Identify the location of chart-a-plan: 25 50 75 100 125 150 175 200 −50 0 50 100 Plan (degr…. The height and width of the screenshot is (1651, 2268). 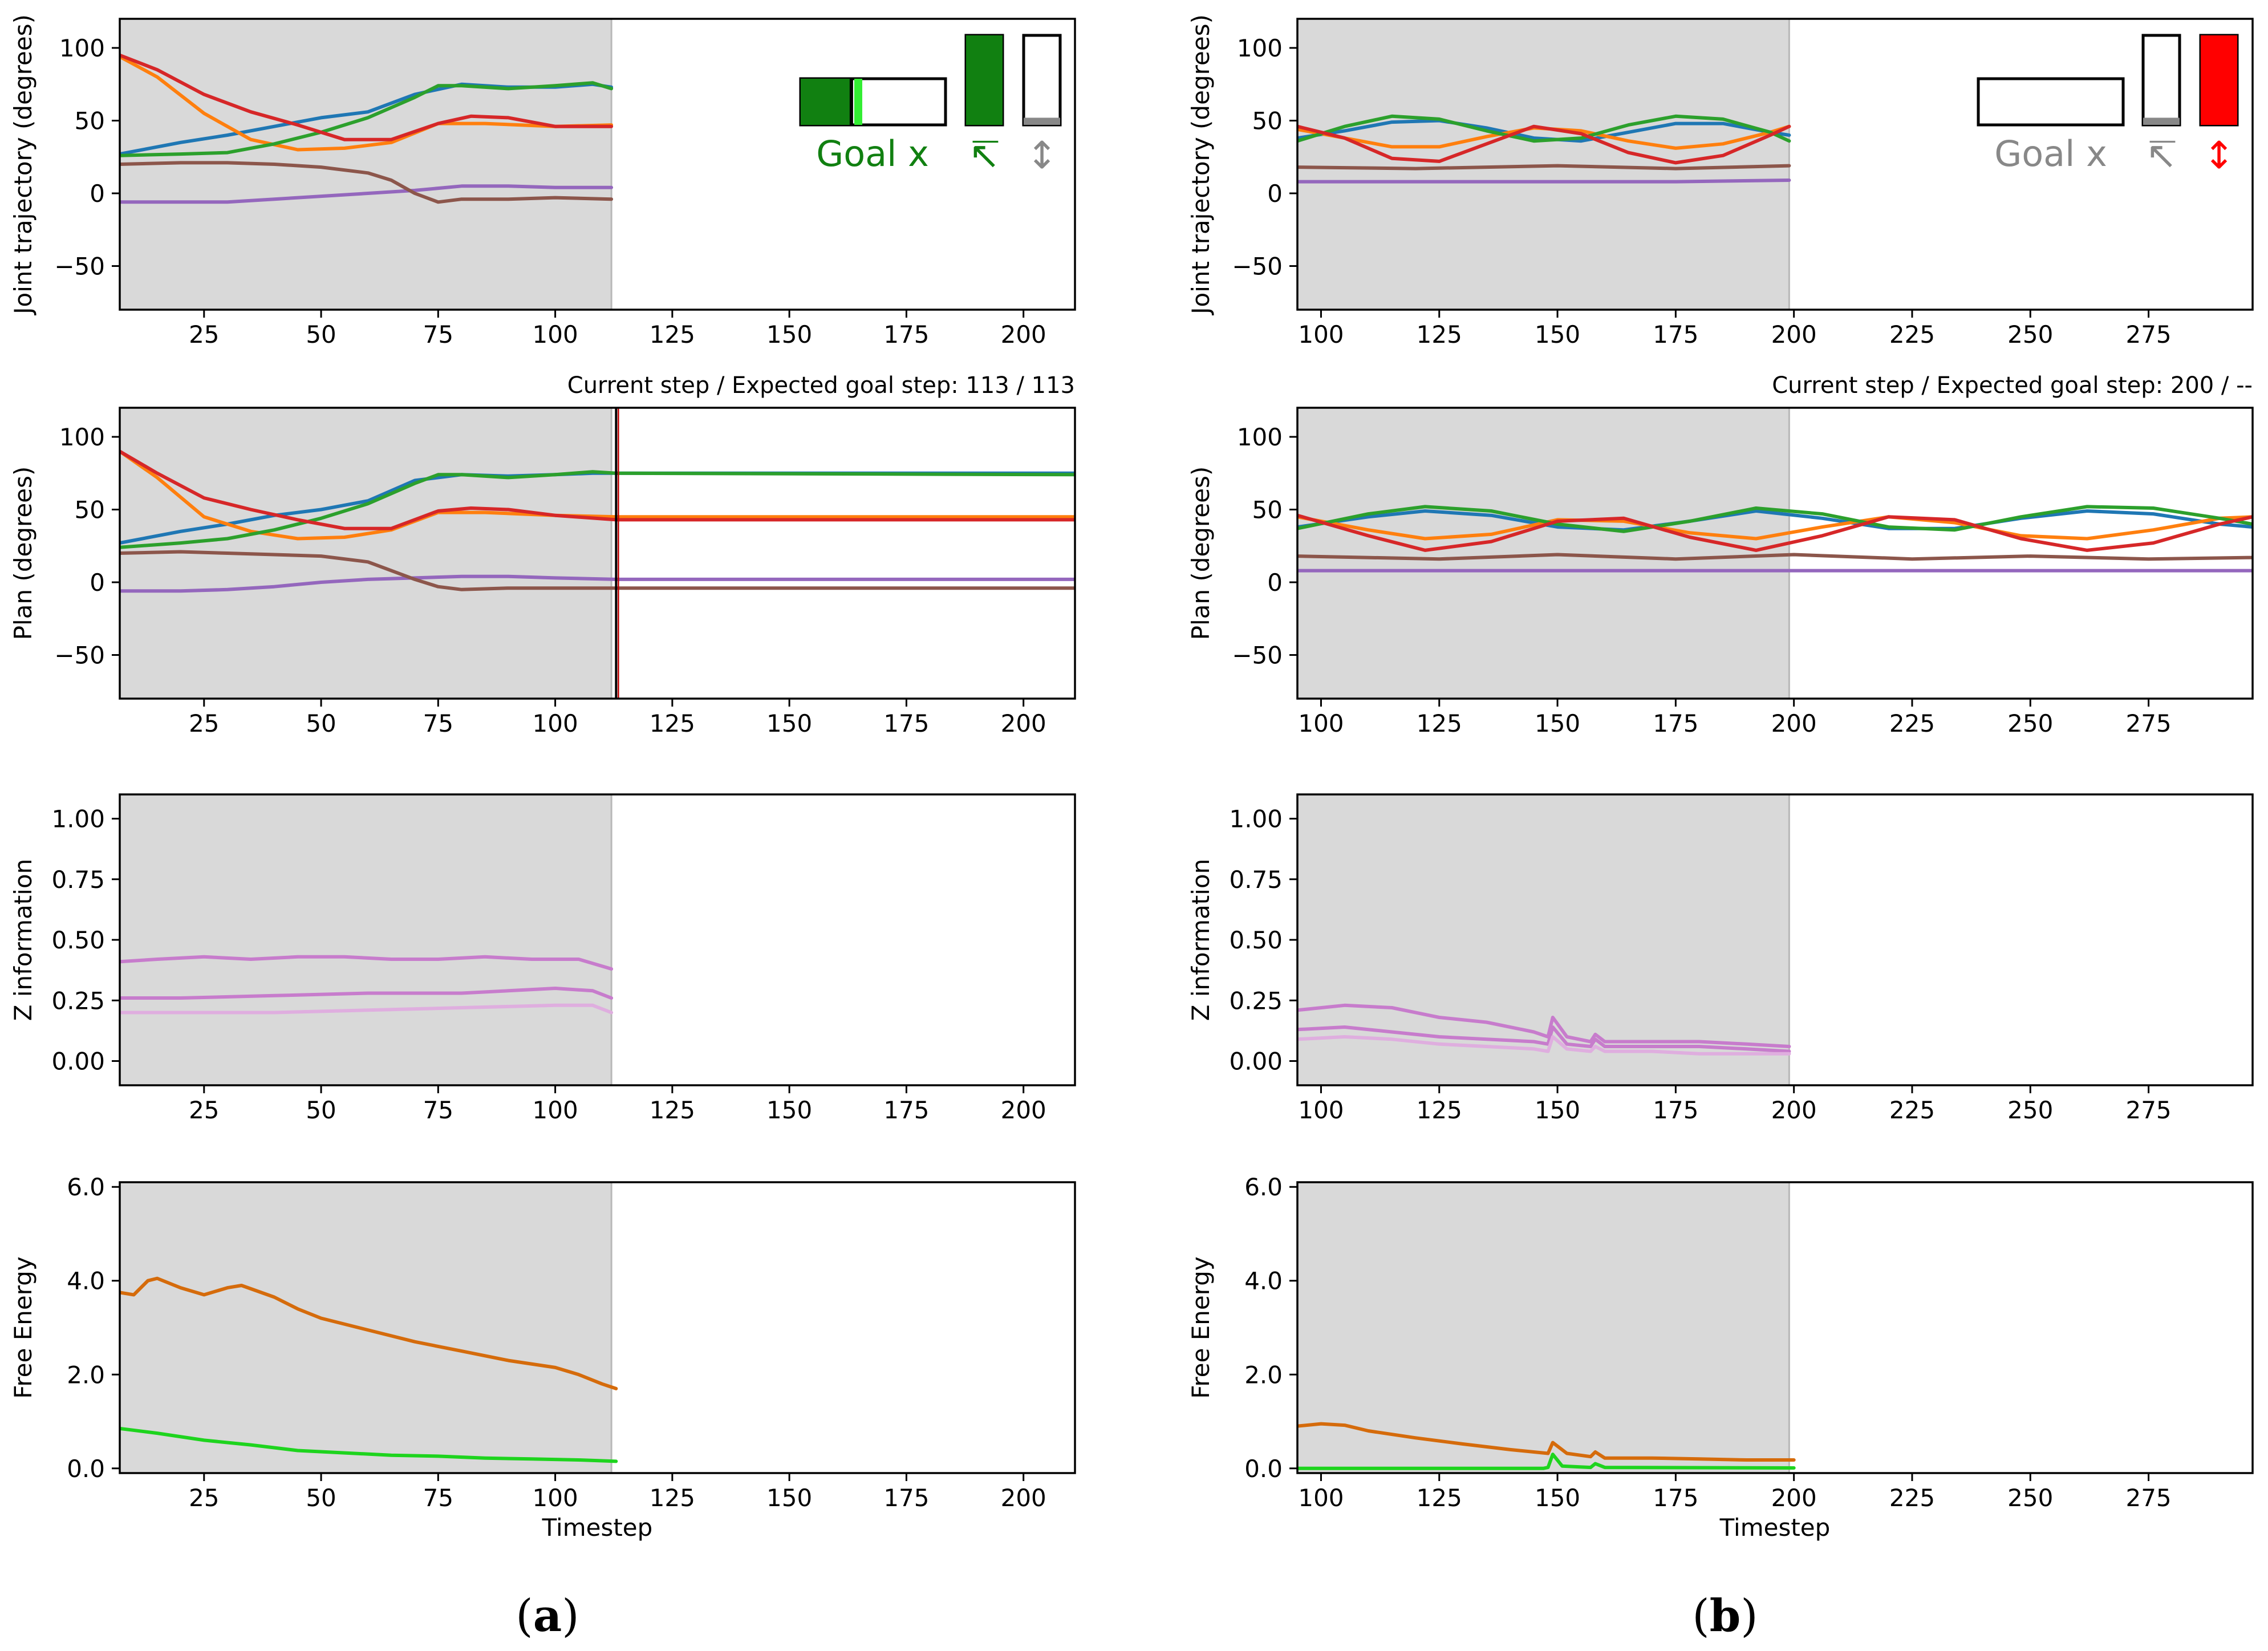
(542, 572).